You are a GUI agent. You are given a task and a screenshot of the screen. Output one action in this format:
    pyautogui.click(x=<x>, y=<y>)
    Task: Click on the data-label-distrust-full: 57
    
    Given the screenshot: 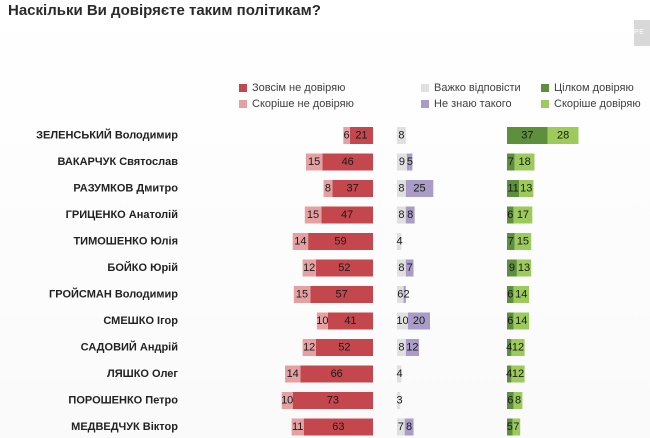 What is the action you would take?
    pyautogui.click(x=342, y=295)
    